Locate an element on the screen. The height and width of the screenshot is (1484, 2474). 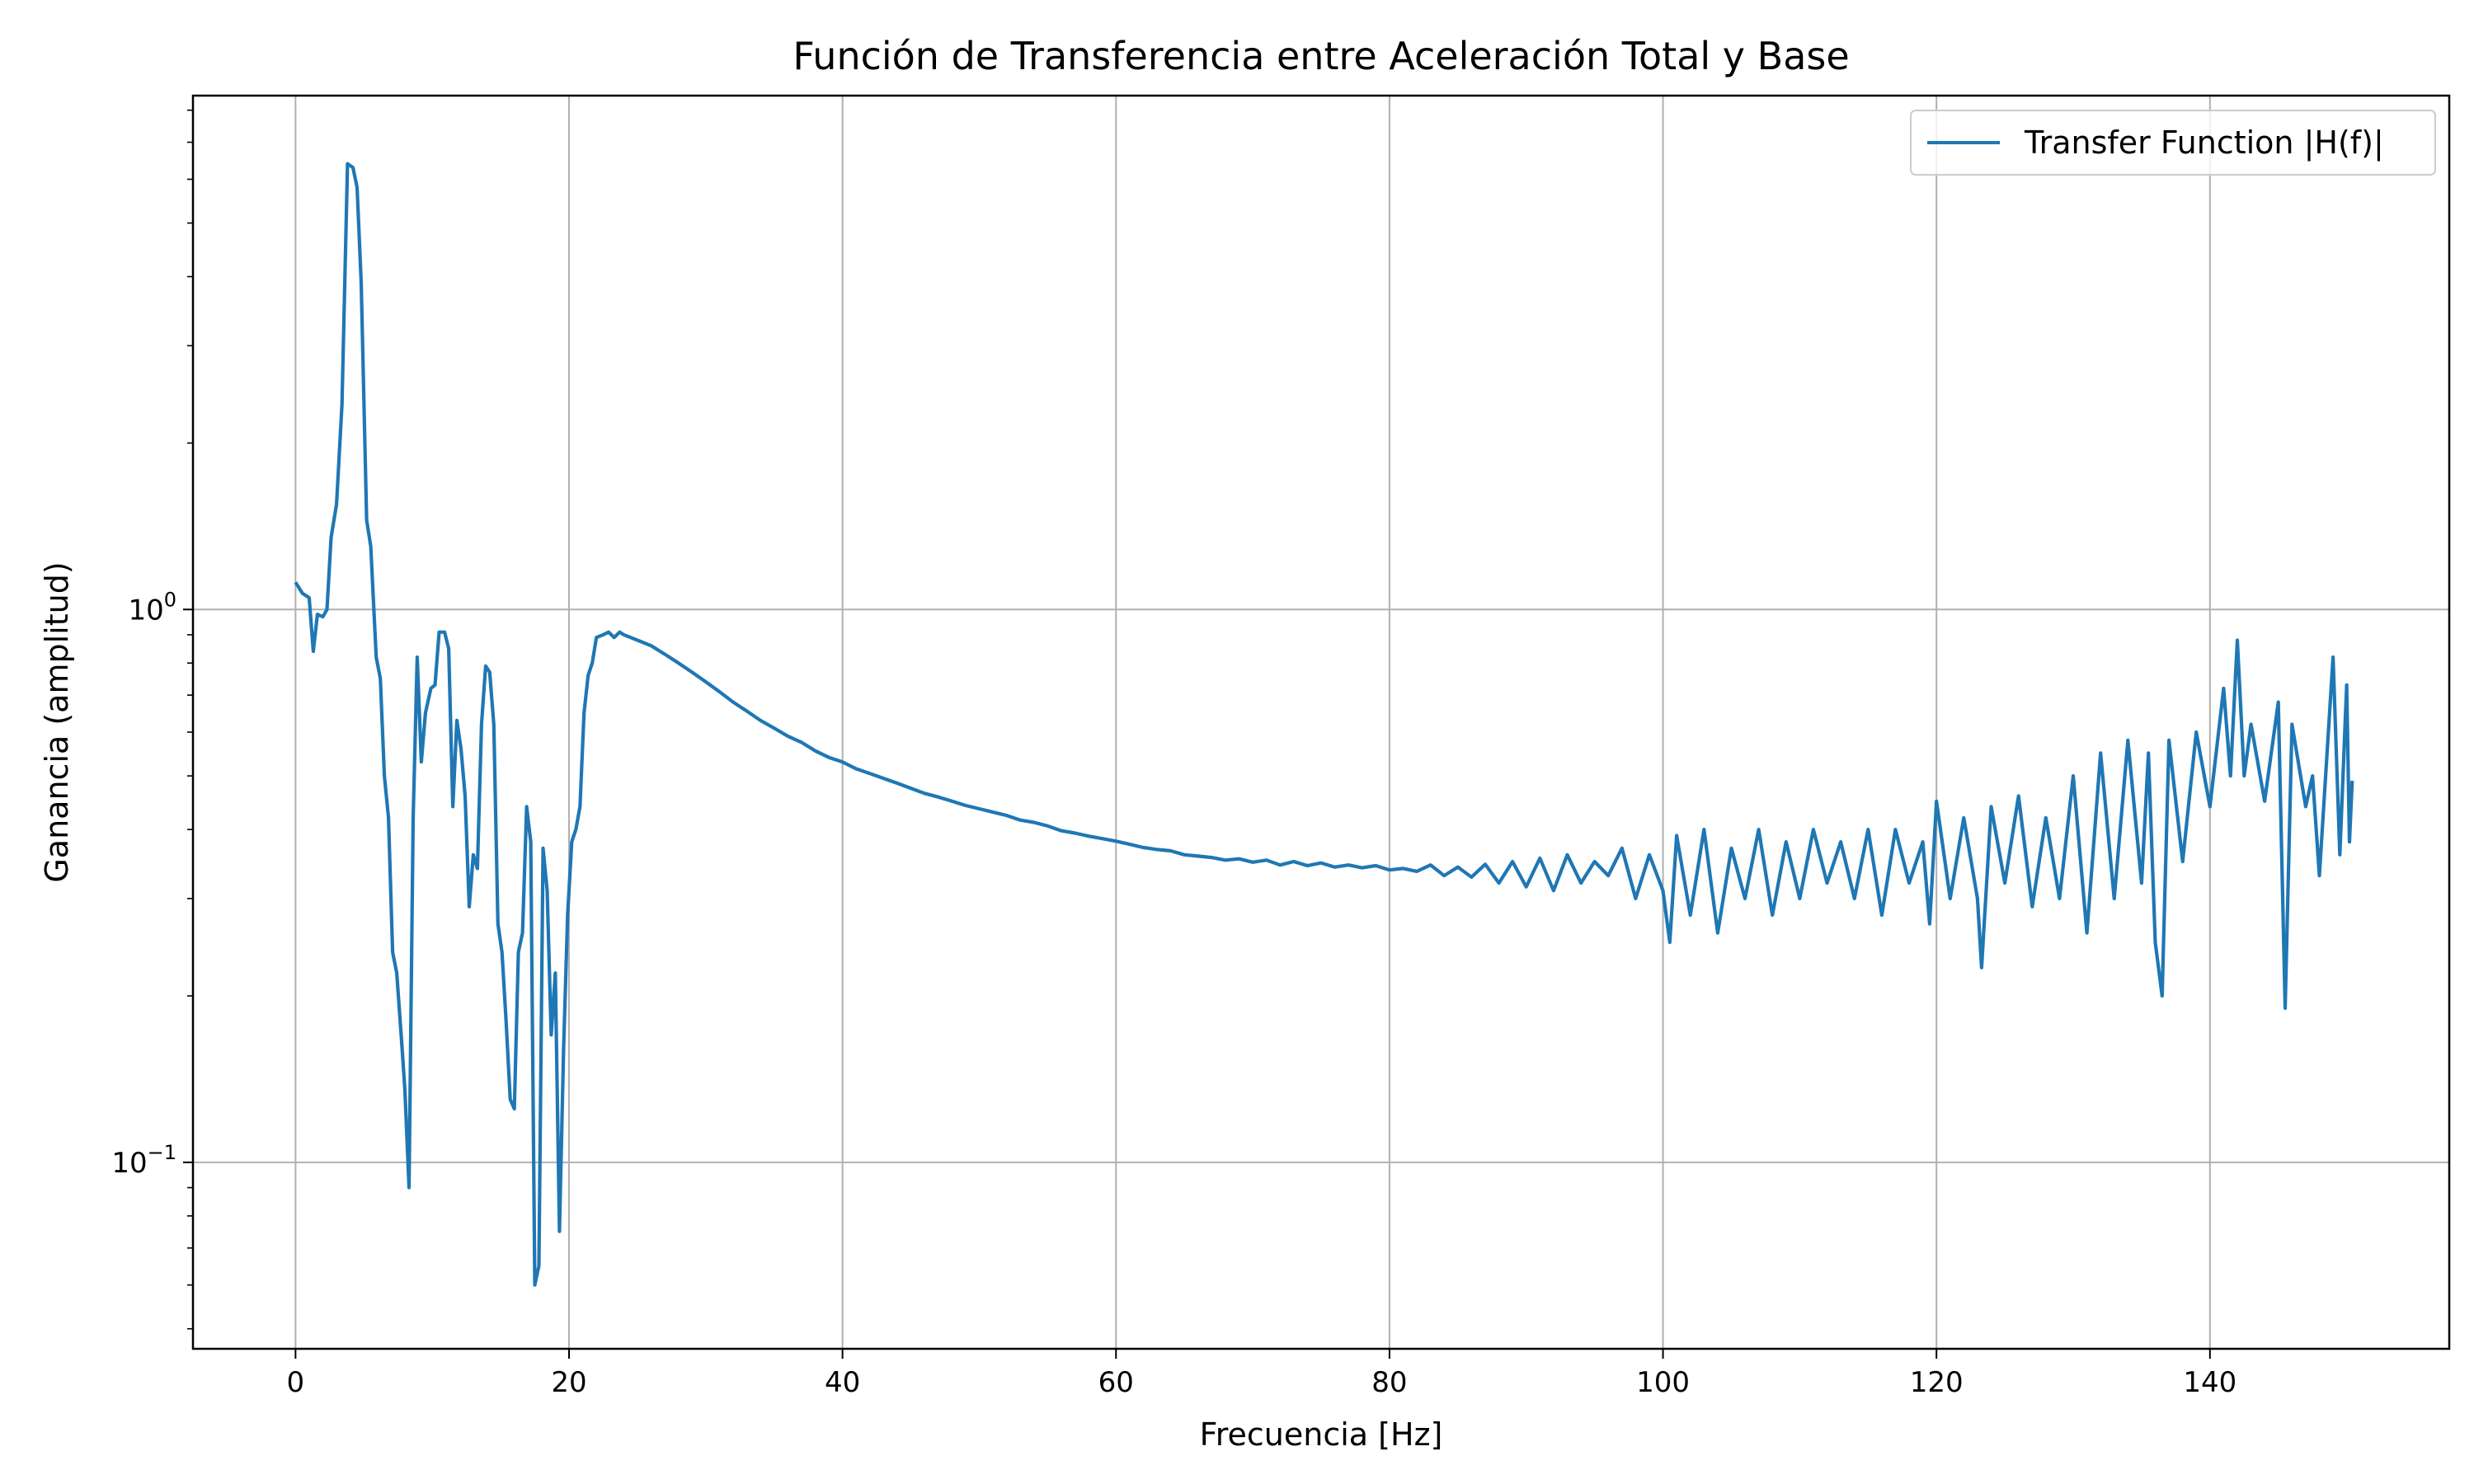
y-tick-label: 10⁻¹ is located at coordinates (143, 1160).